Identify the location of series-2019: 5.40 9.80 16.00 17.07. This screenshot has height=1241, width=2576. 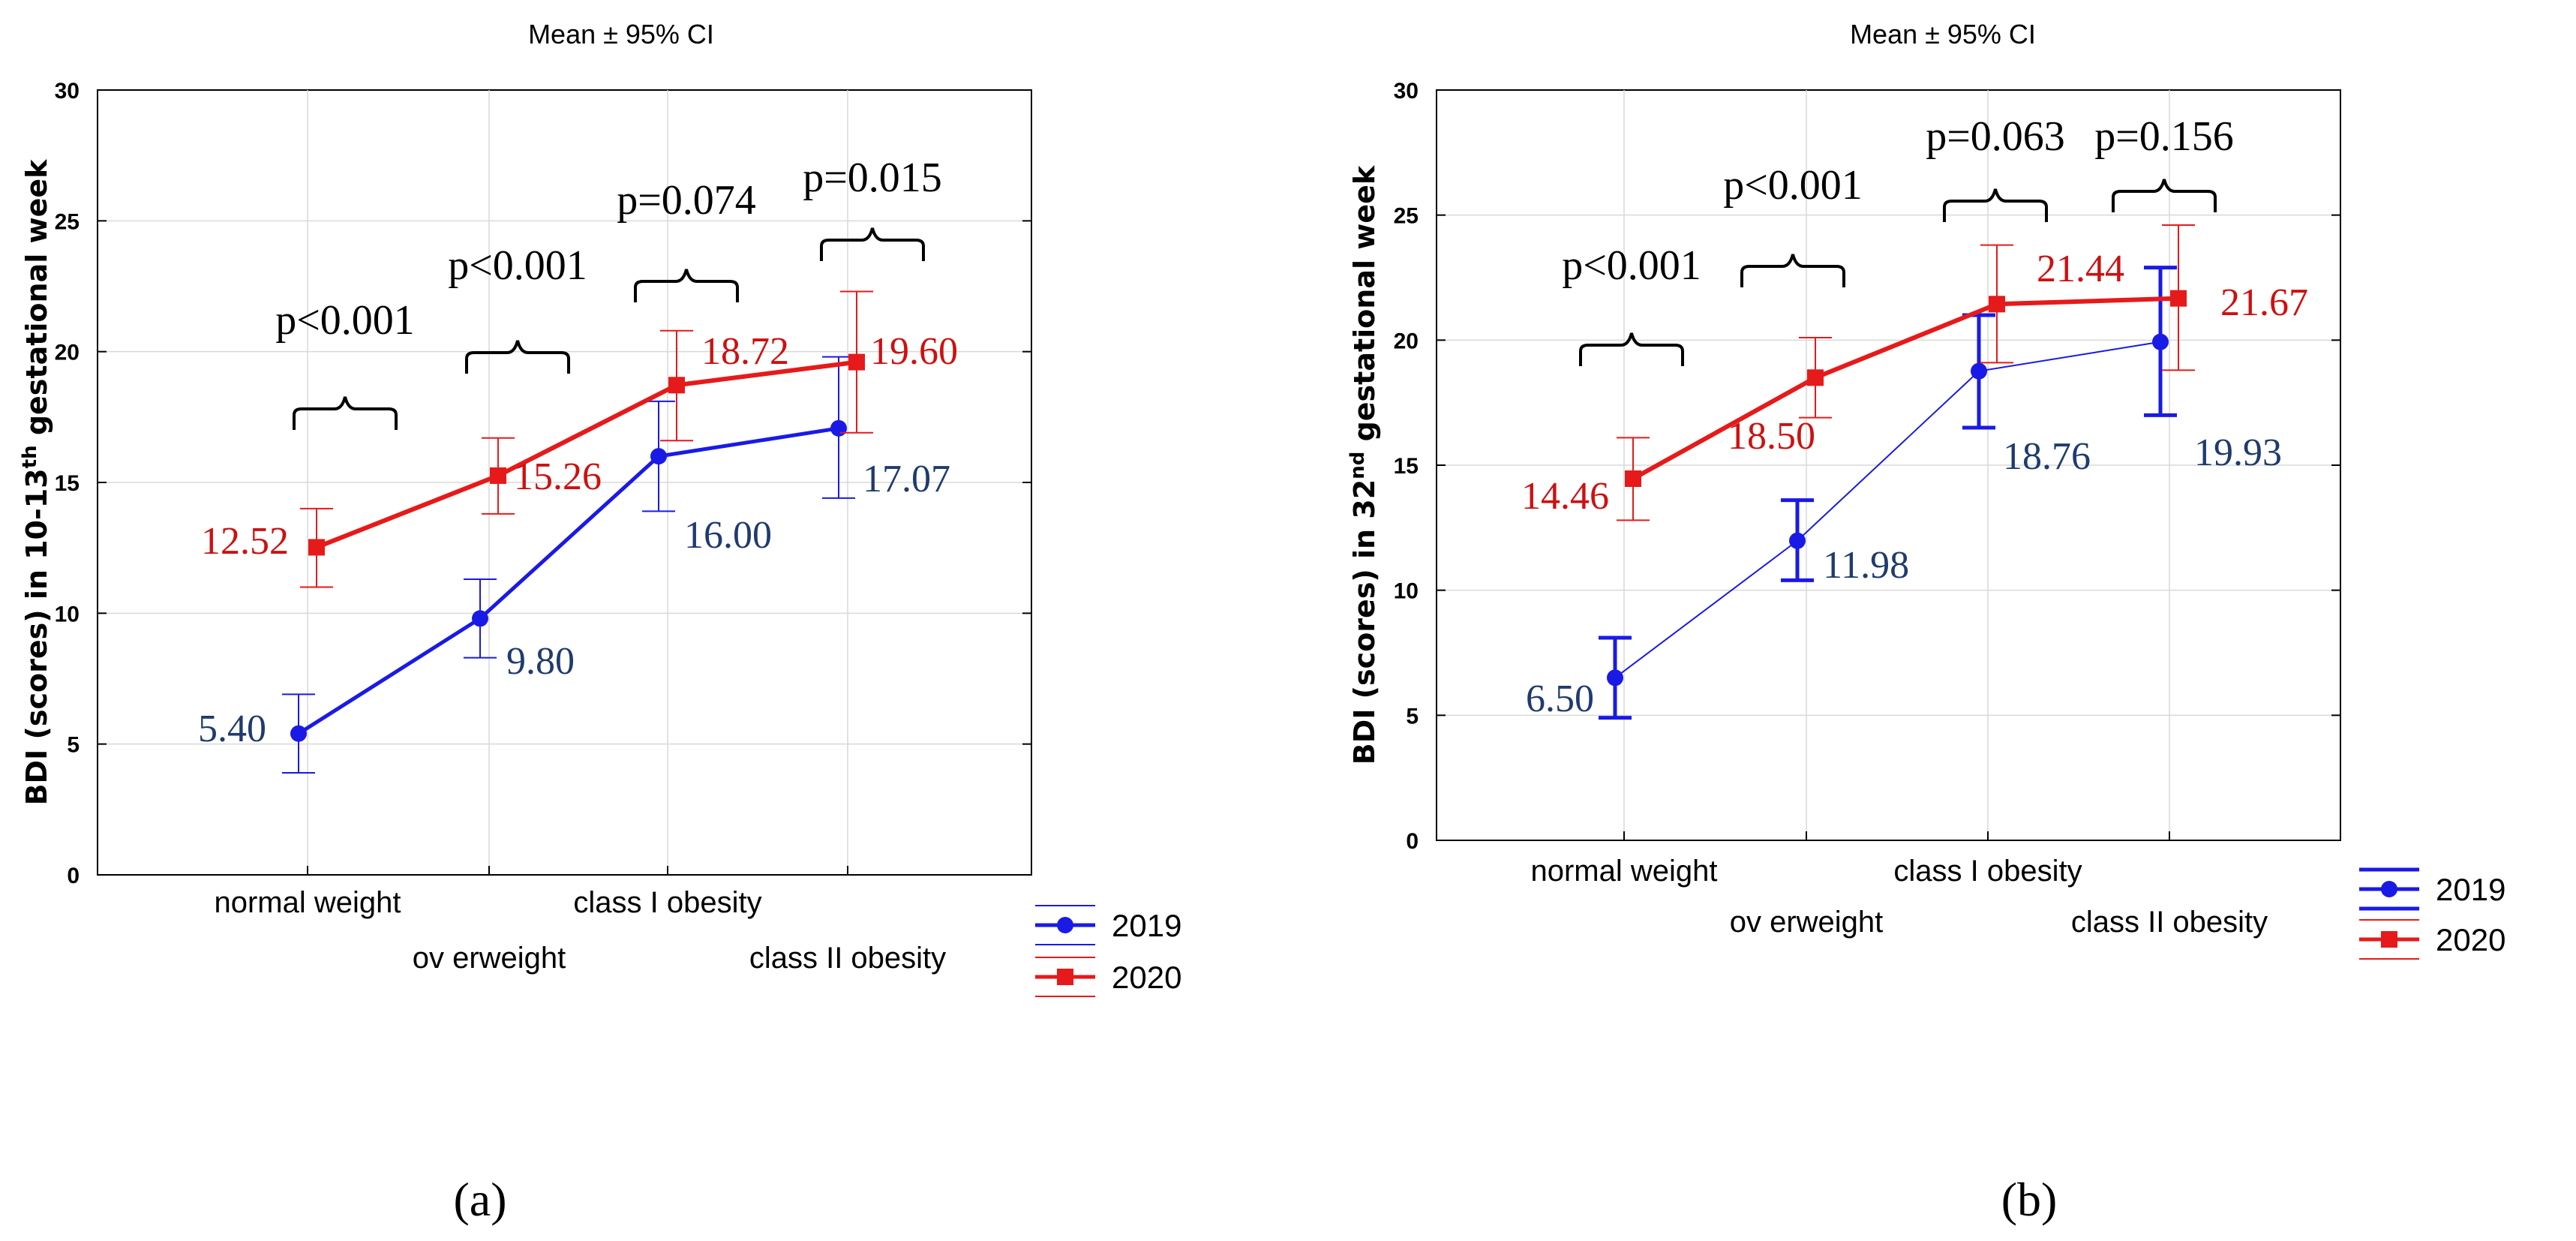
(574, 565).